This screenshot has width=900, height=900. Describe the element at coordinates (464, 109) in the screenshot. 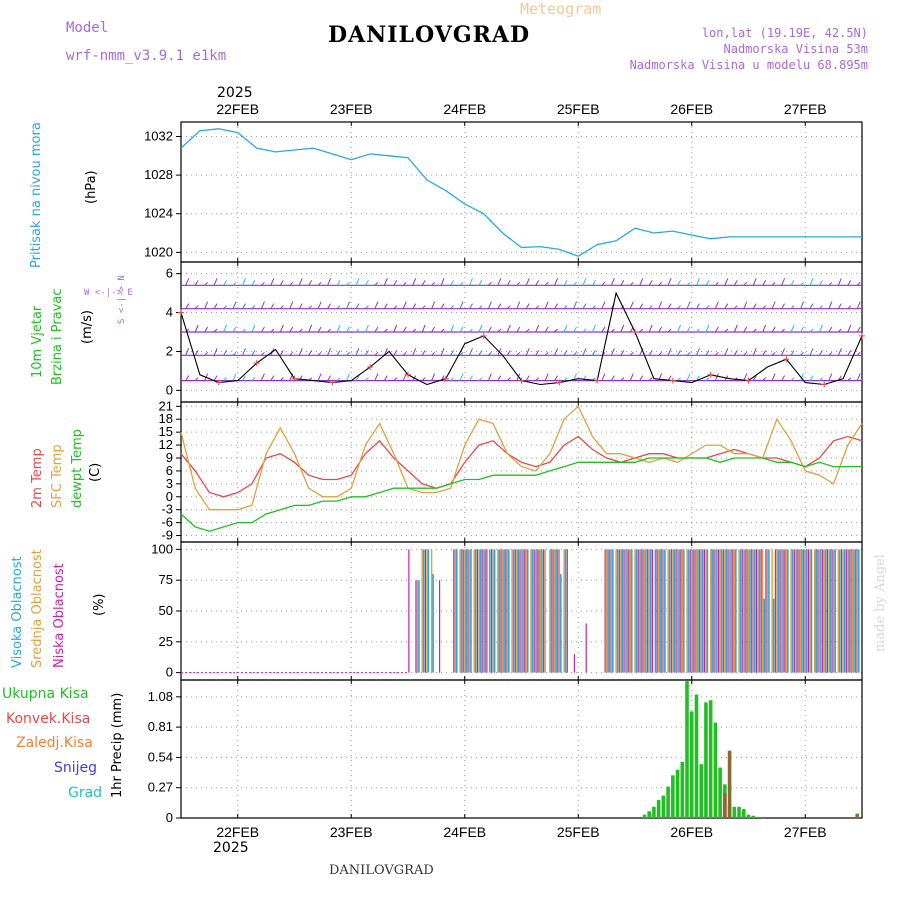

I see `x-tick-label-top: 24FEB` at that location.